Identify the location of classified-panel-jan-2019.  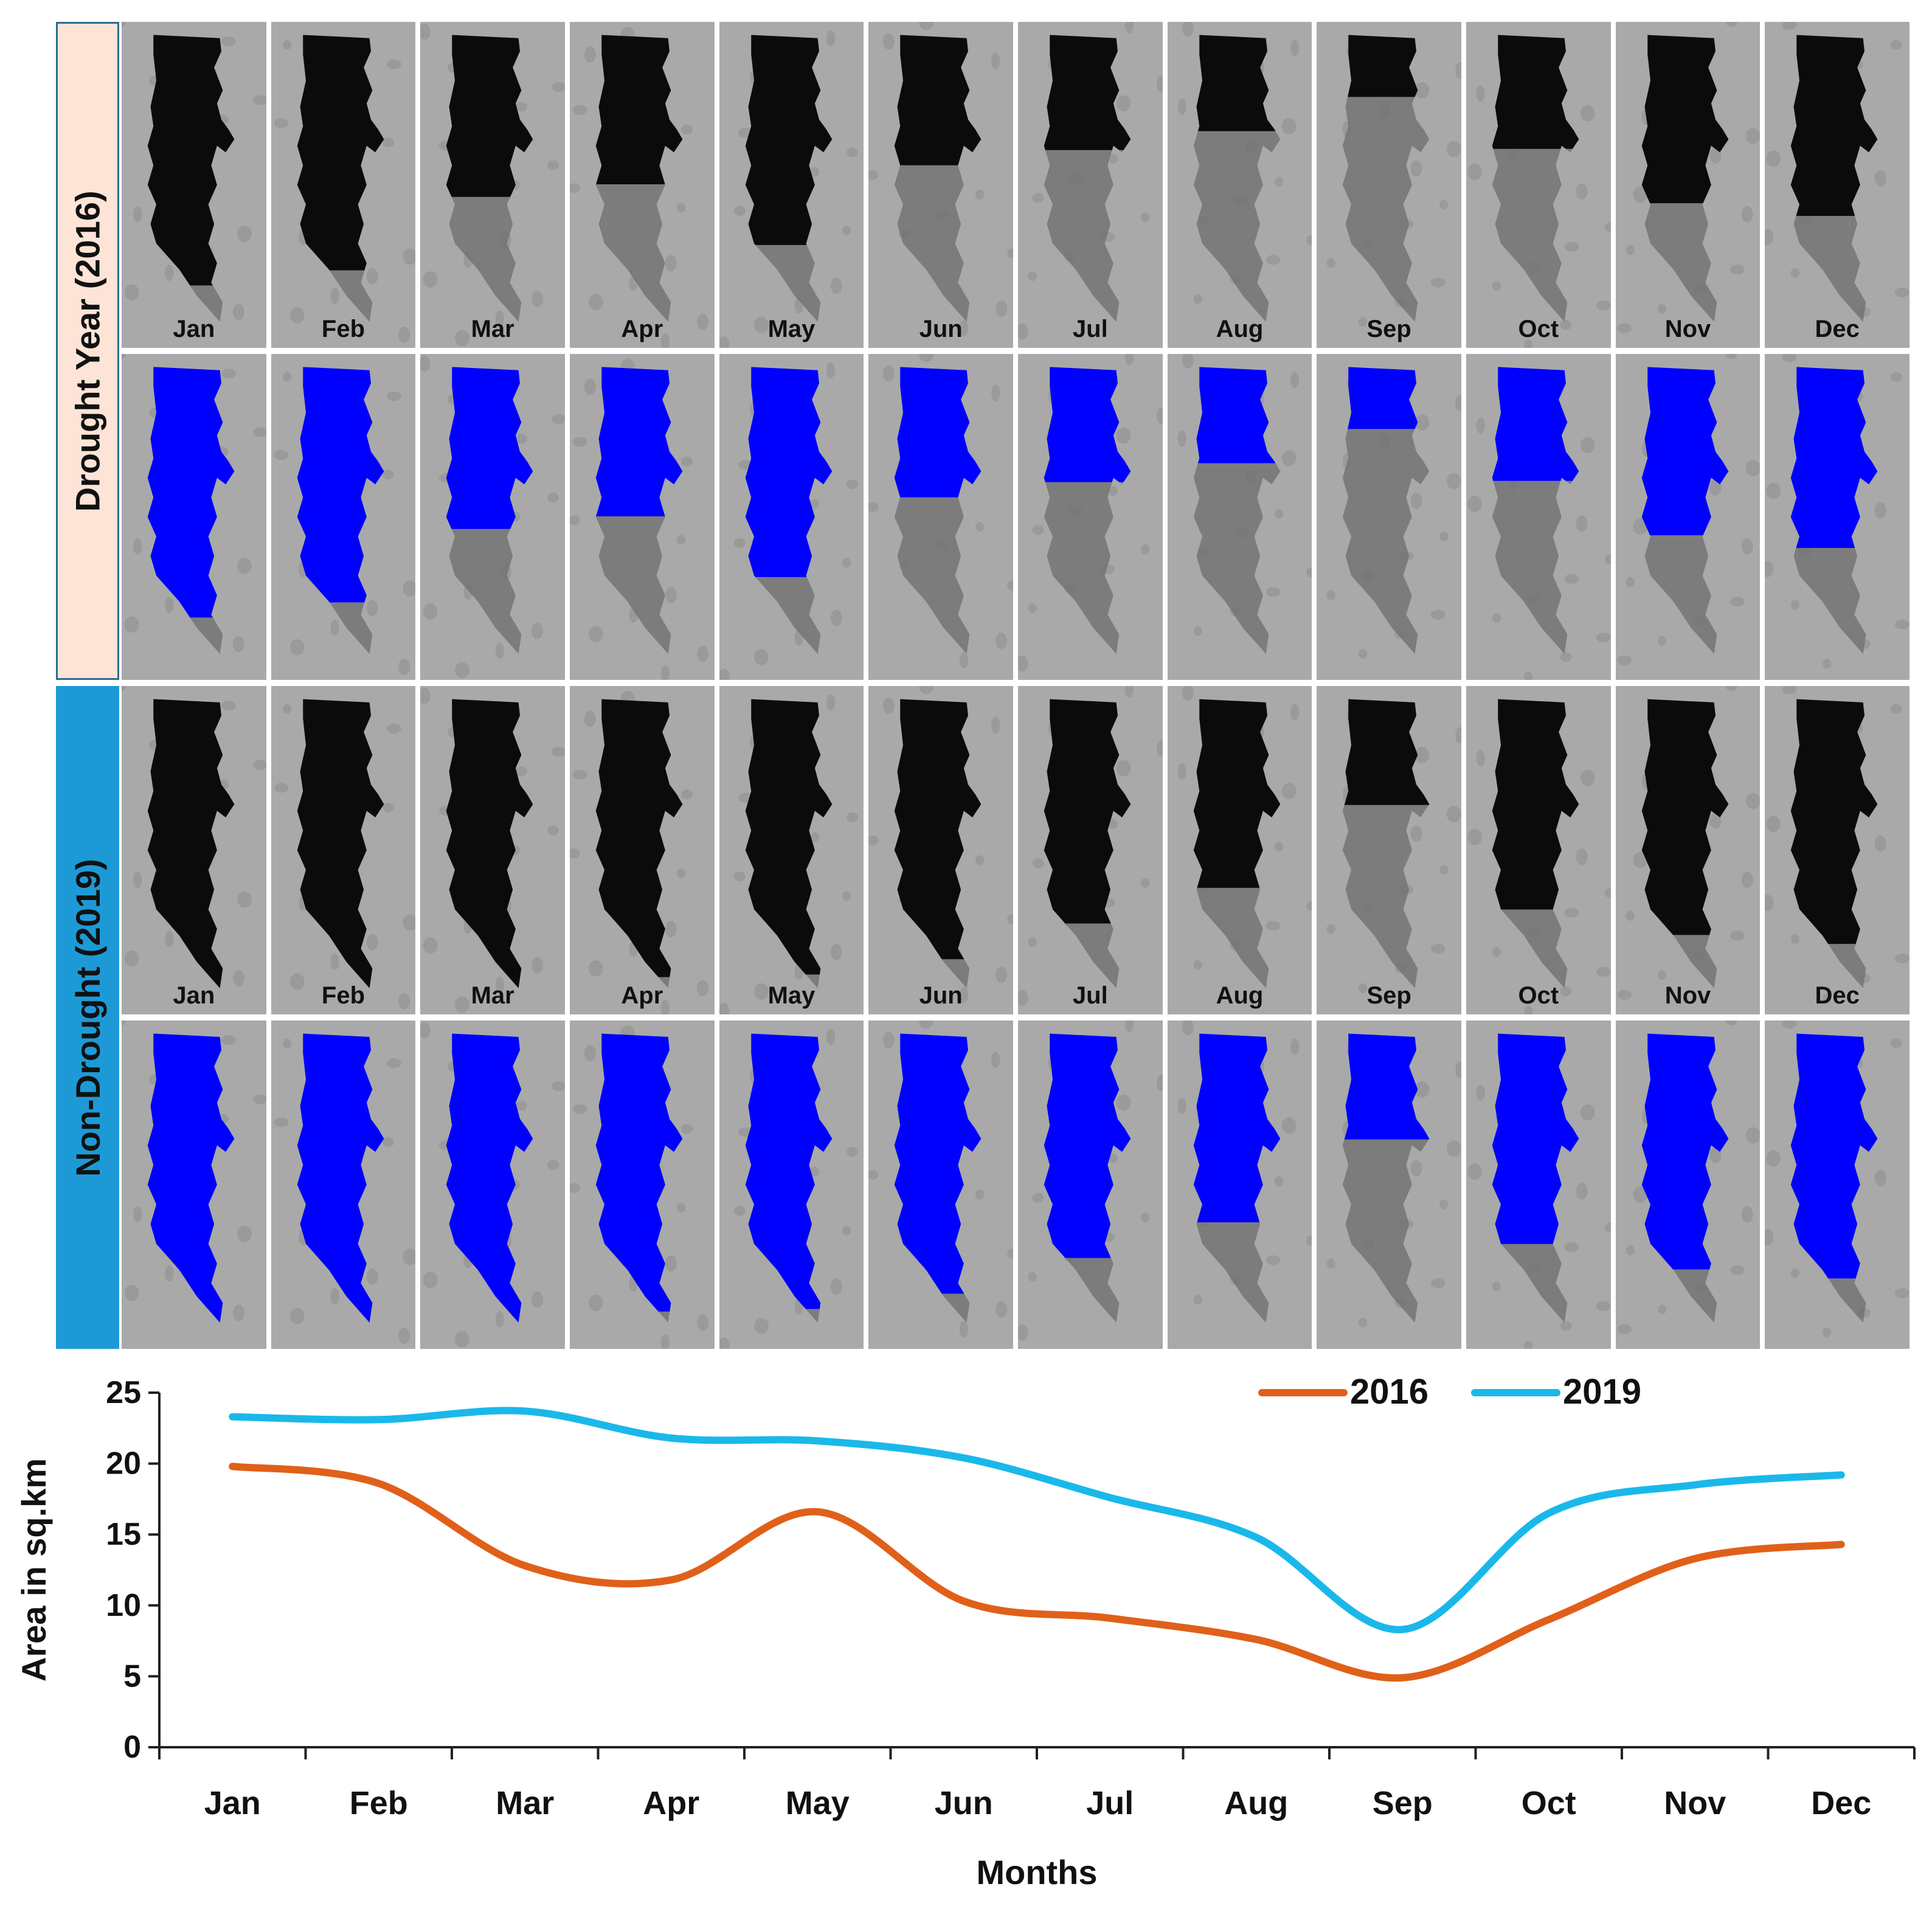
(194, 1184).